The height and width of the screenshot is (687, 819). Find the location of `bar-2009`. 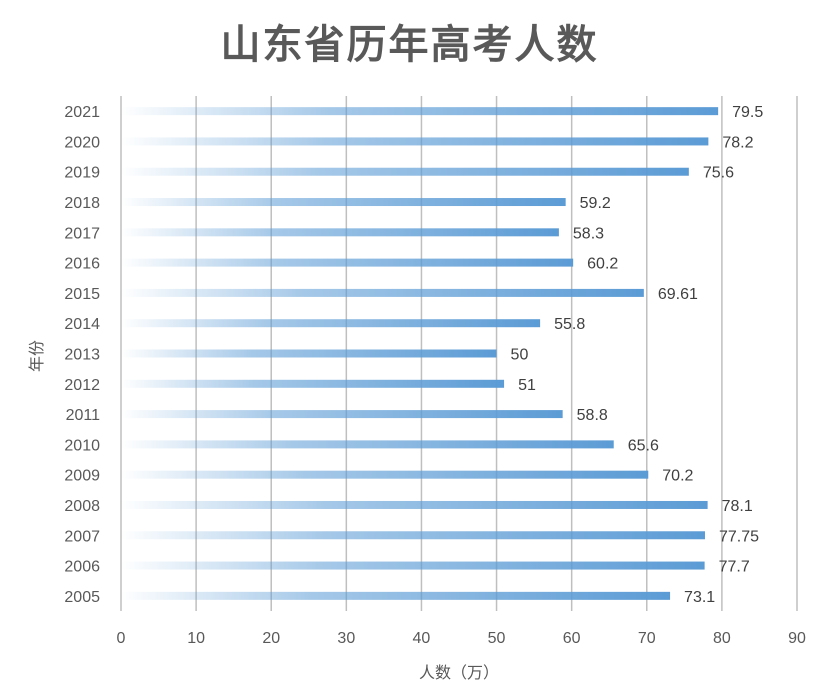

bar-2009 is located at coordinates (385, 474).